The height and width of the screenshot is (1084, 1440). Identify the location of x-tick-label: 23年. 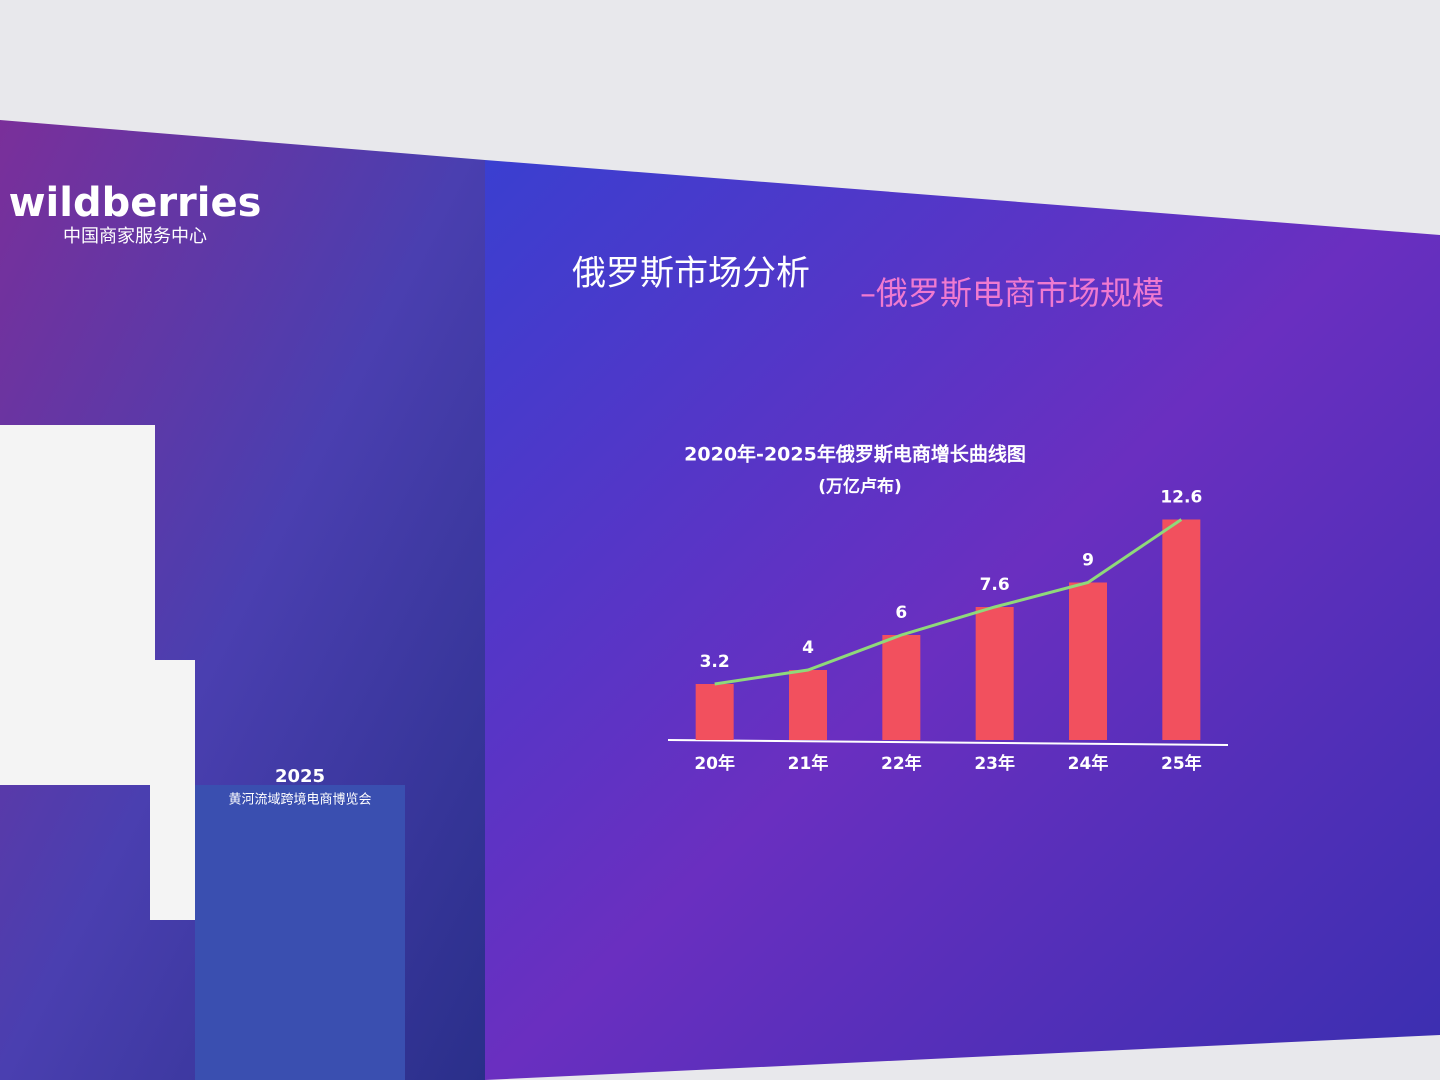
(994, 763).